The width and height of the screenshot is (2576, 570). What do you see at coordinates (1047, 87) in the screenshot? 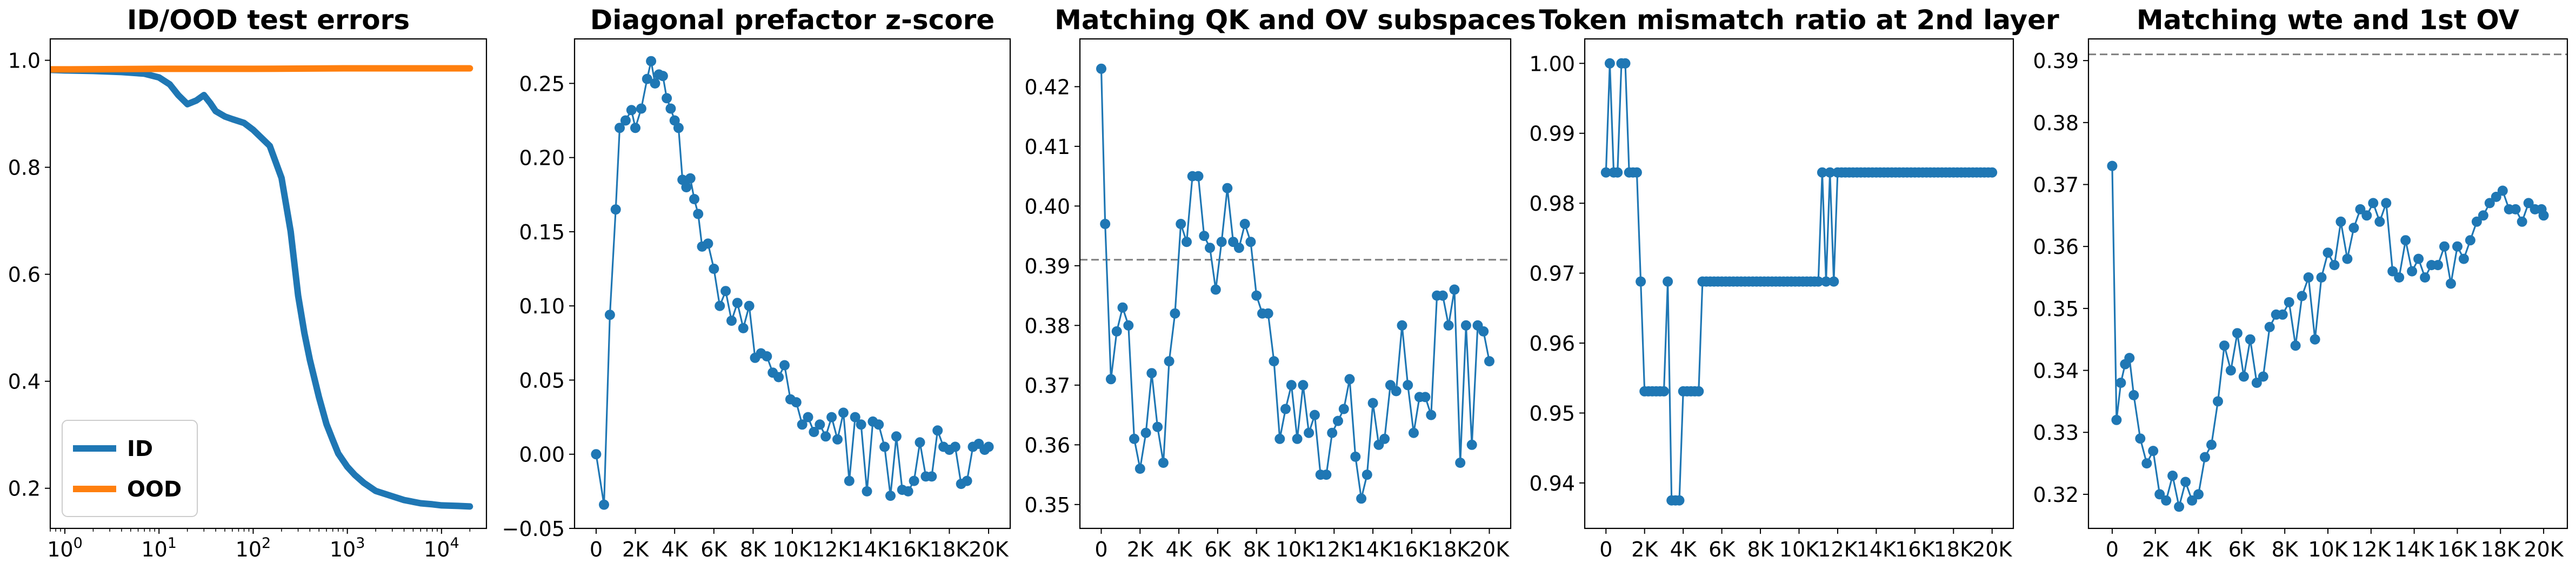
I see `y-tick-label: 0.42` at bounding box center [1047, 87].